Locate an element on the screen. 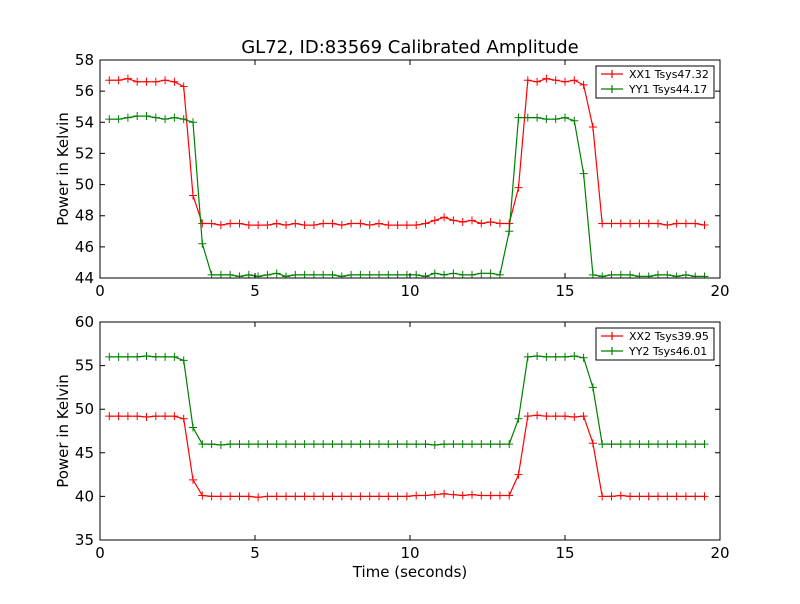  legend: XX2 Tsys39.95 YY2 Tsys46.01 is located at coordinates (655, 344).